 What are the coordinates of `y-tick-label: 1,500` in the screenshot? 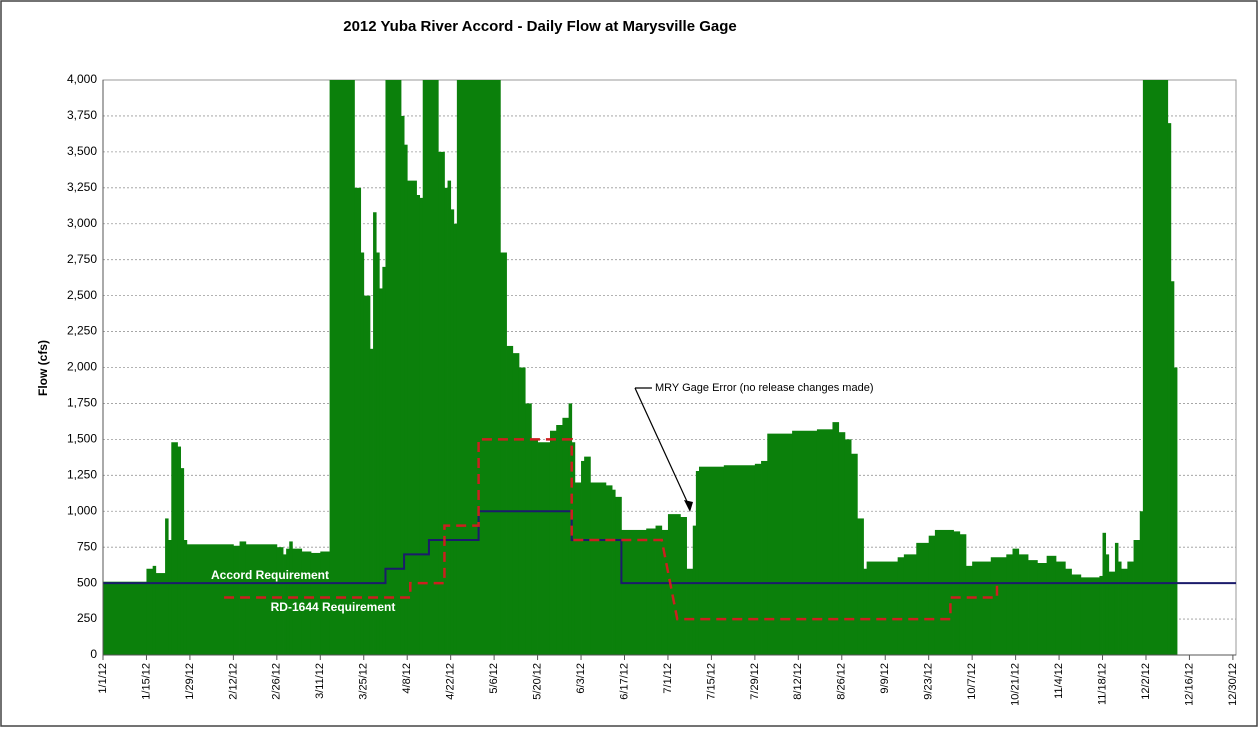 It's located at (82, 439).